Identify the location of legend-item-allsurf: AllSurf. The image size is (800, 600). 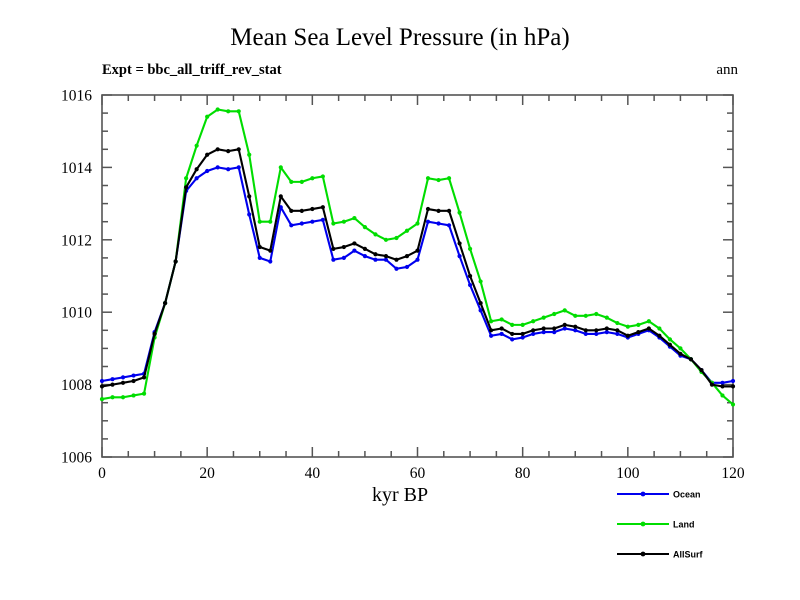
(660, 554).